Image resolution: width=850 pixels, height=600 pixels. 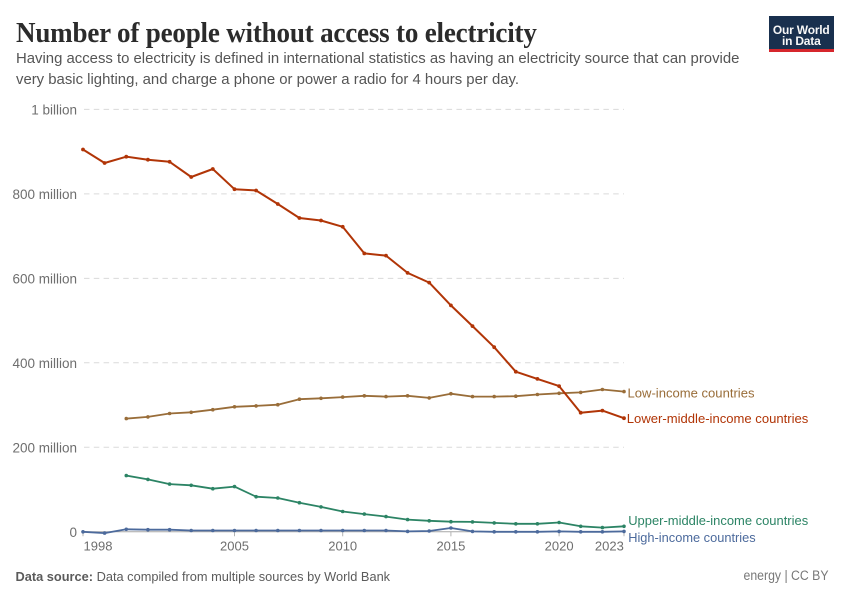 I want to click on svg-text: 2020, so click(x=559, y=545).